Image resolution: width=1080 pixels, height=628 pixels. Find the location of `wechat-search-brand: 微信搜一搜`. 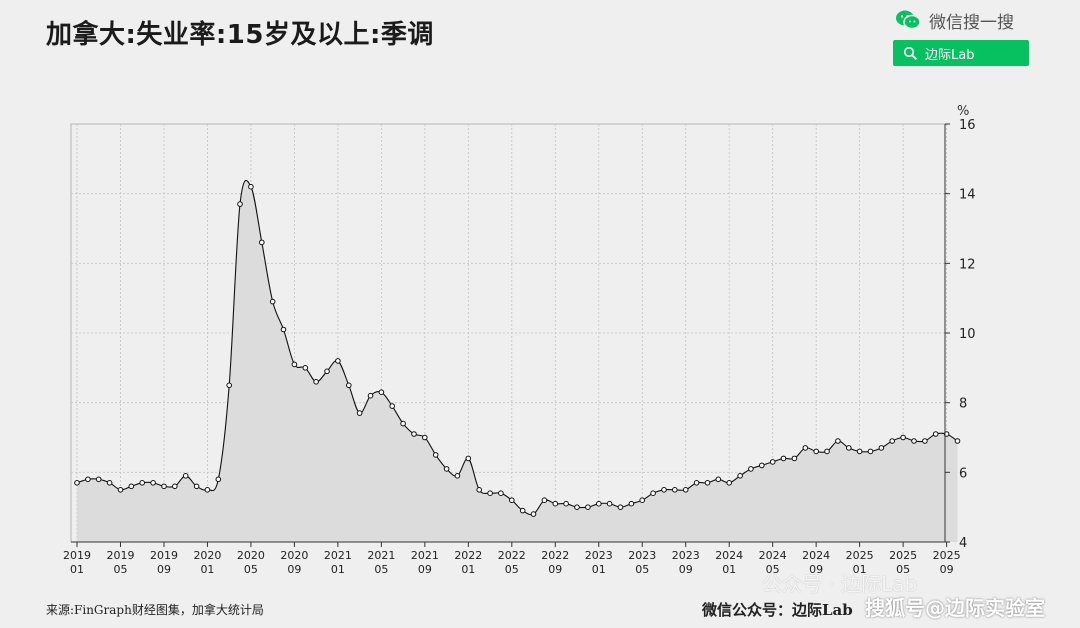

wechat-search-brand: 微信搜一搜 is located at coordinates (954, 20).